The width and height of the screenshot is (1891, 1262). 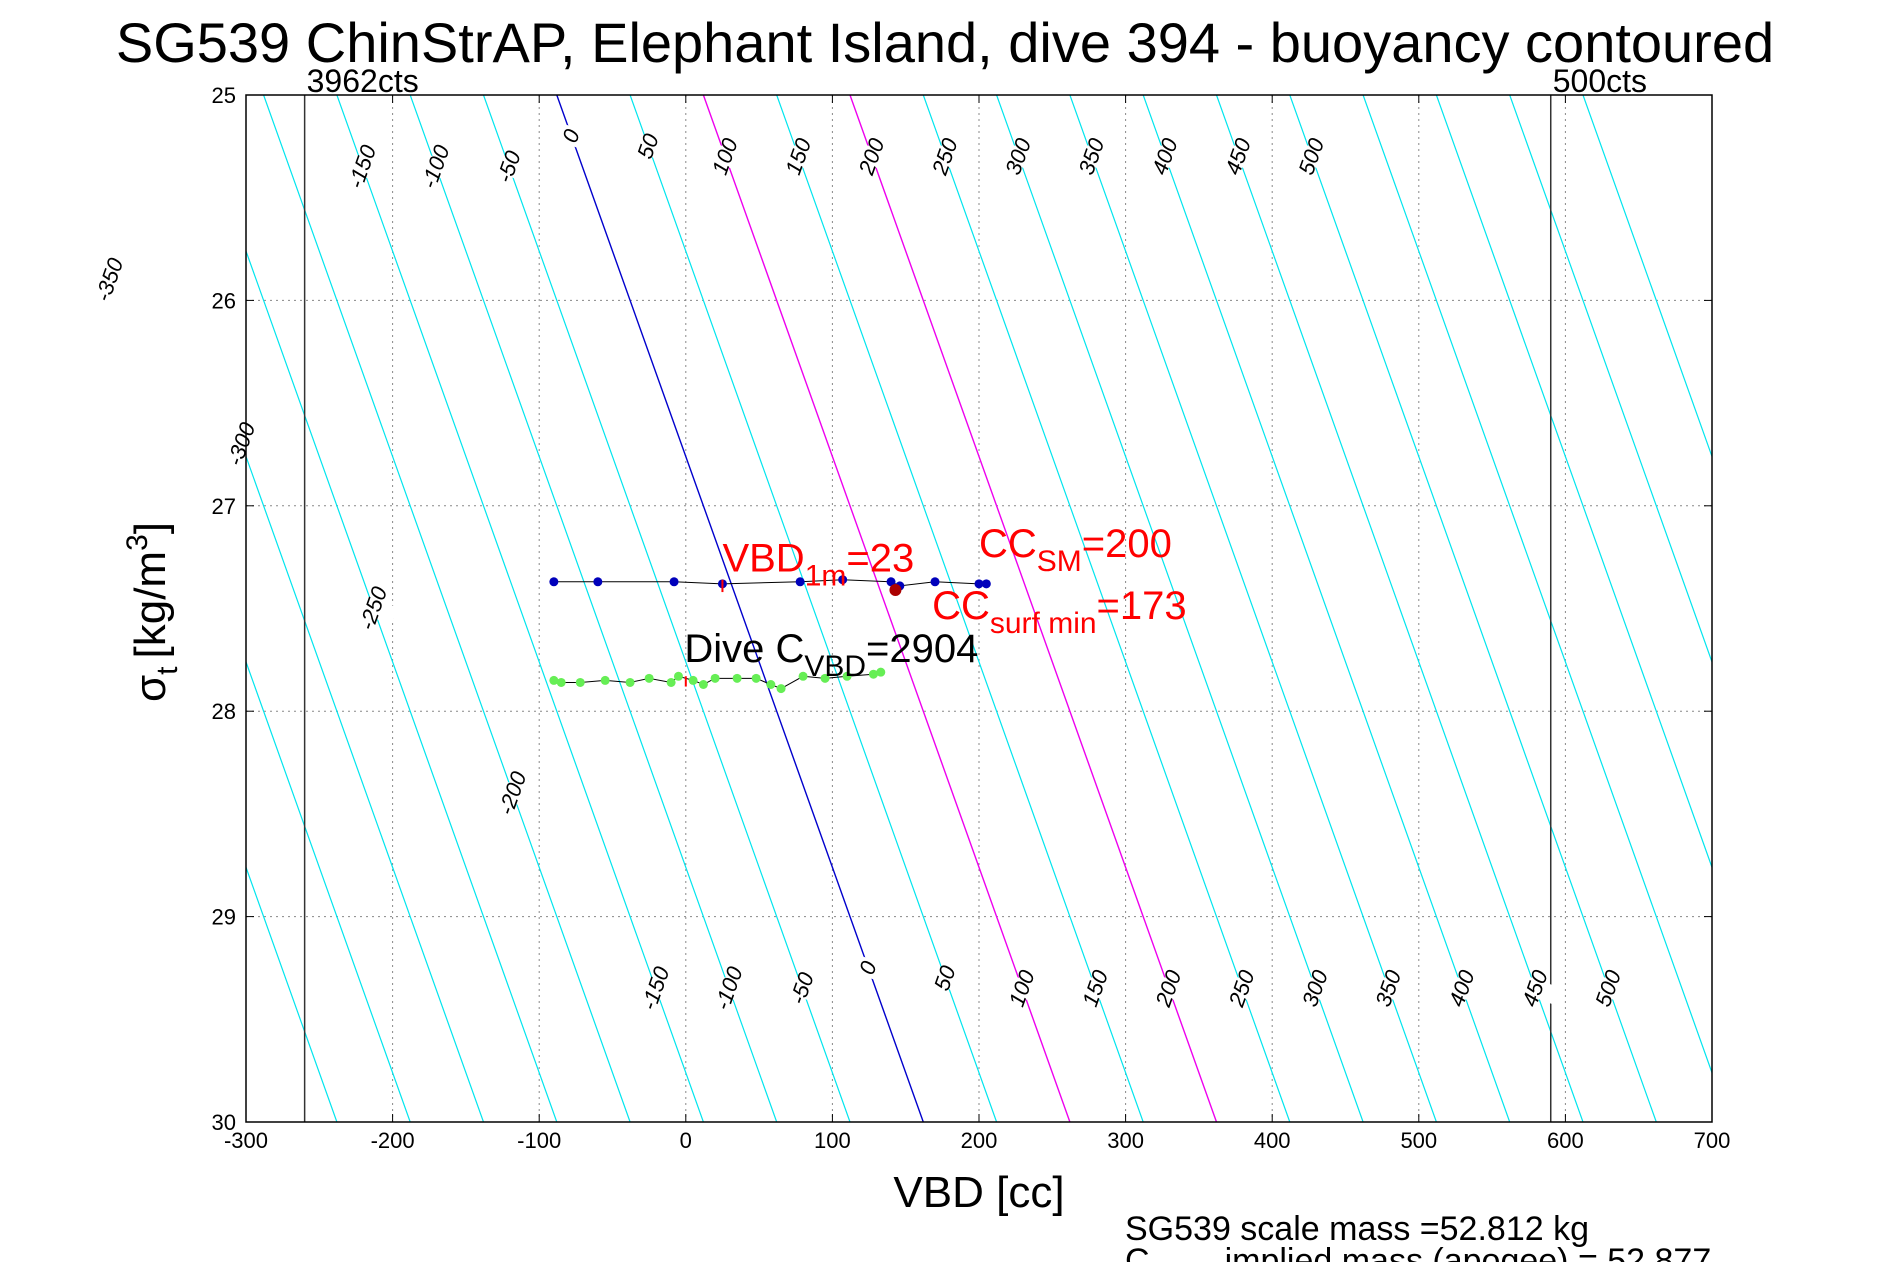 I want to click on annotation-vbd1m: VBD1m=23, so click(x=818, y=565).